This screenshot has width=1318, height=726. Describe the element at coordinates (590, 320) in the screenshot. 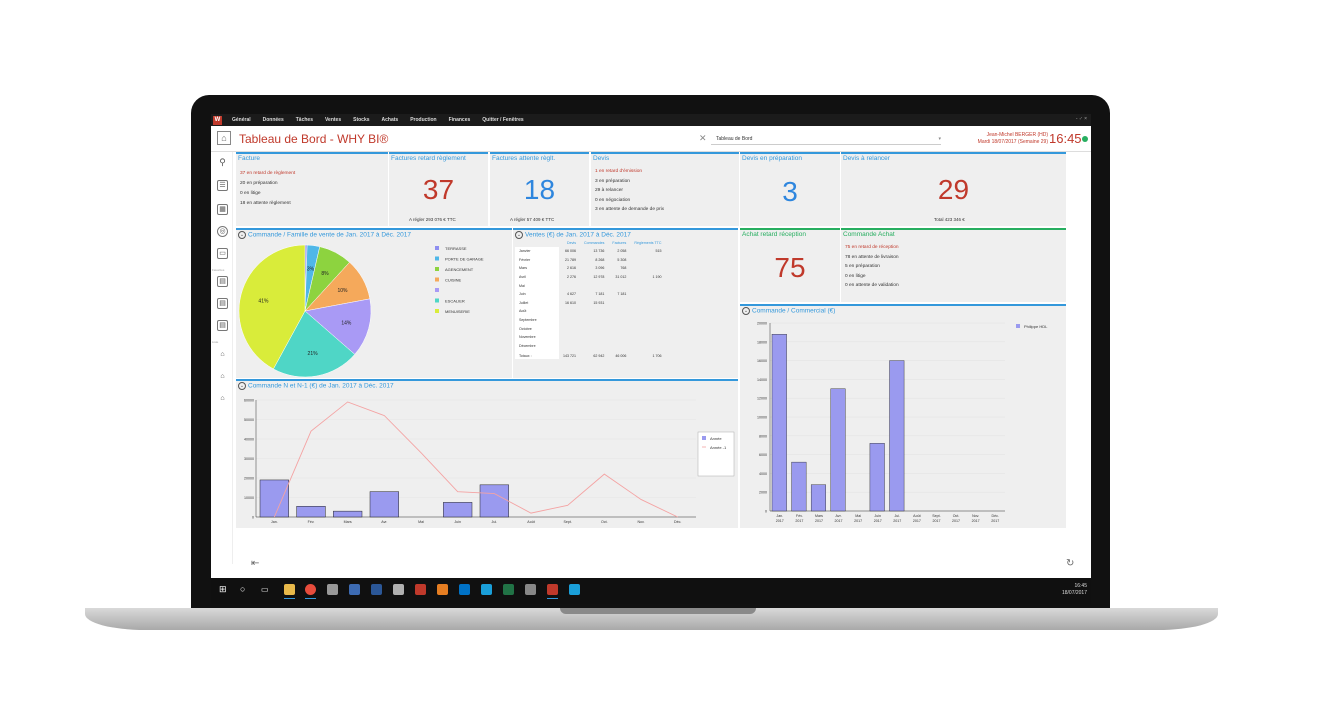

I see `table-row: Septembre` at that location.